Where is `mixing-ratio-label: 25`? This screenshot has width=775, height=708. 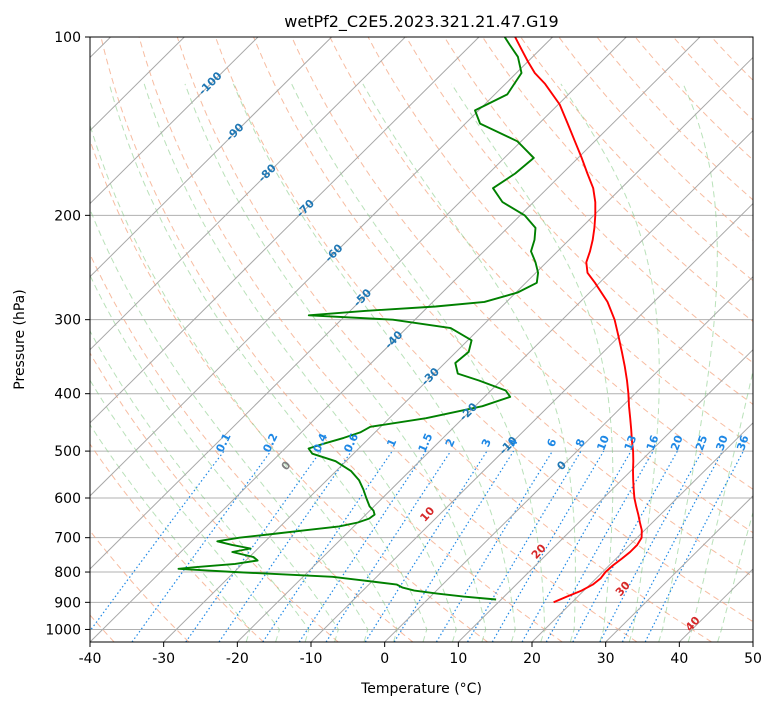
mixing-ratio-label: 25 is located at coordinates (701, 443).